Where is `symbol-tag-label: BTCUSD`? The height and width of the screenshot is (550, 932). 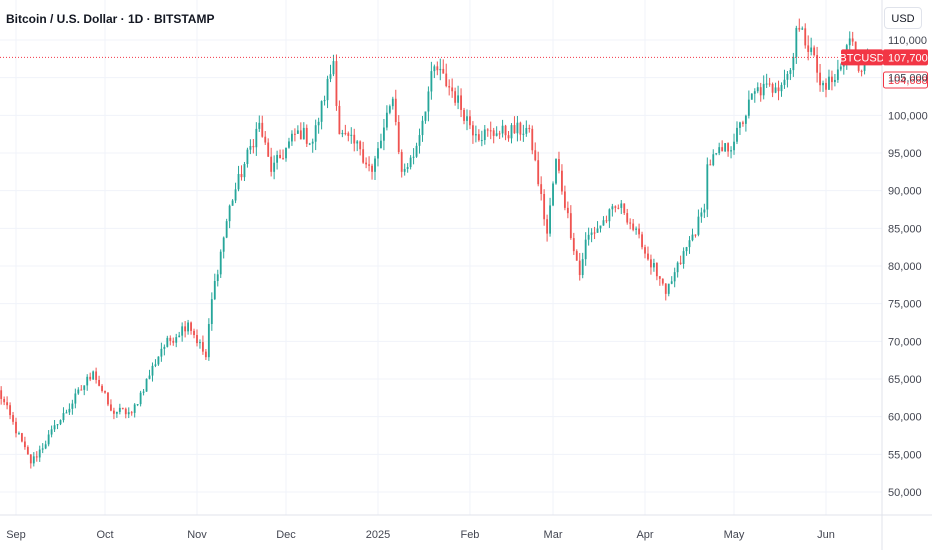
symbol-tag-label: BTCUSD is located at coordinates (861, 58).